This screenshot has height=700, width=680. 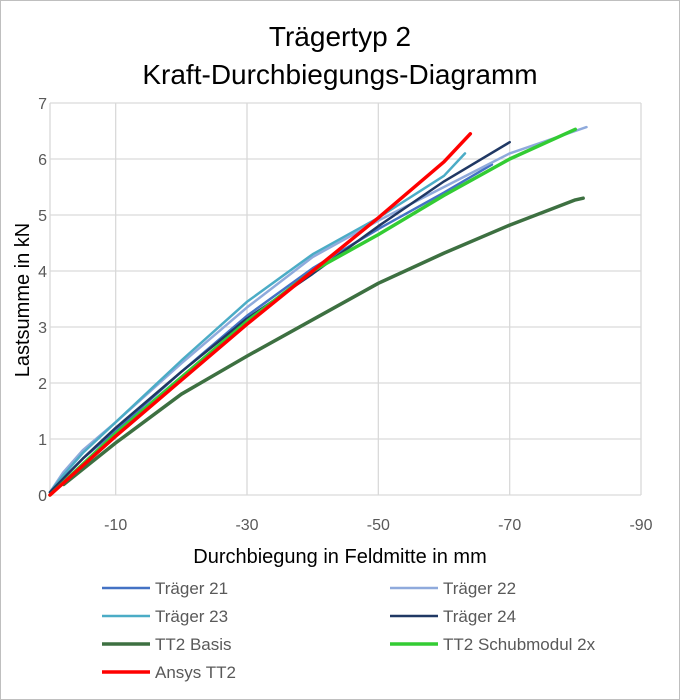 What do you see at coordinates (340, 36) in the screenshot?
I see `chart-title-line-1: Trägertyp 2` at bounding box center [340, 36].